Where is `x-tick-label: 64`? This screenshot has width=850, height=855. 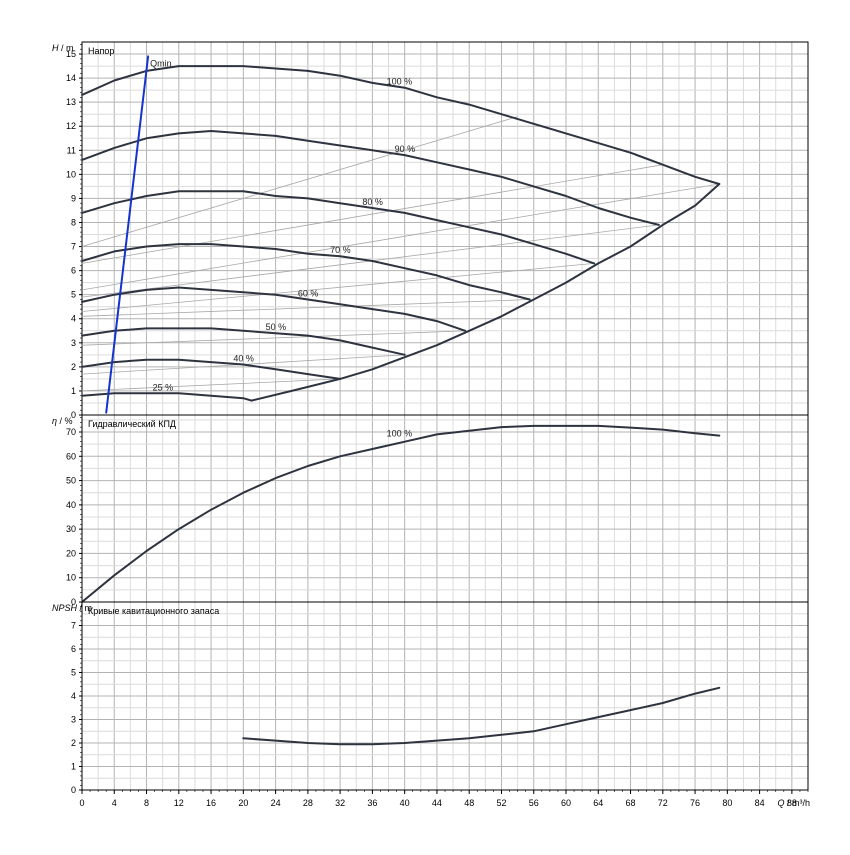 x-tick-label: 64 is located at coordinates (598, 803).